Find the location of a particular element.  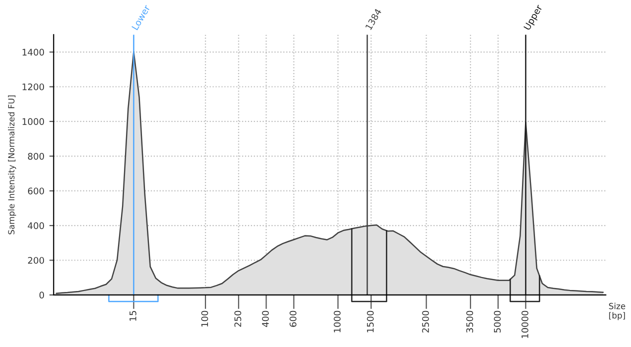

x-tick-label: 100 is located at coordinates (204, 318).